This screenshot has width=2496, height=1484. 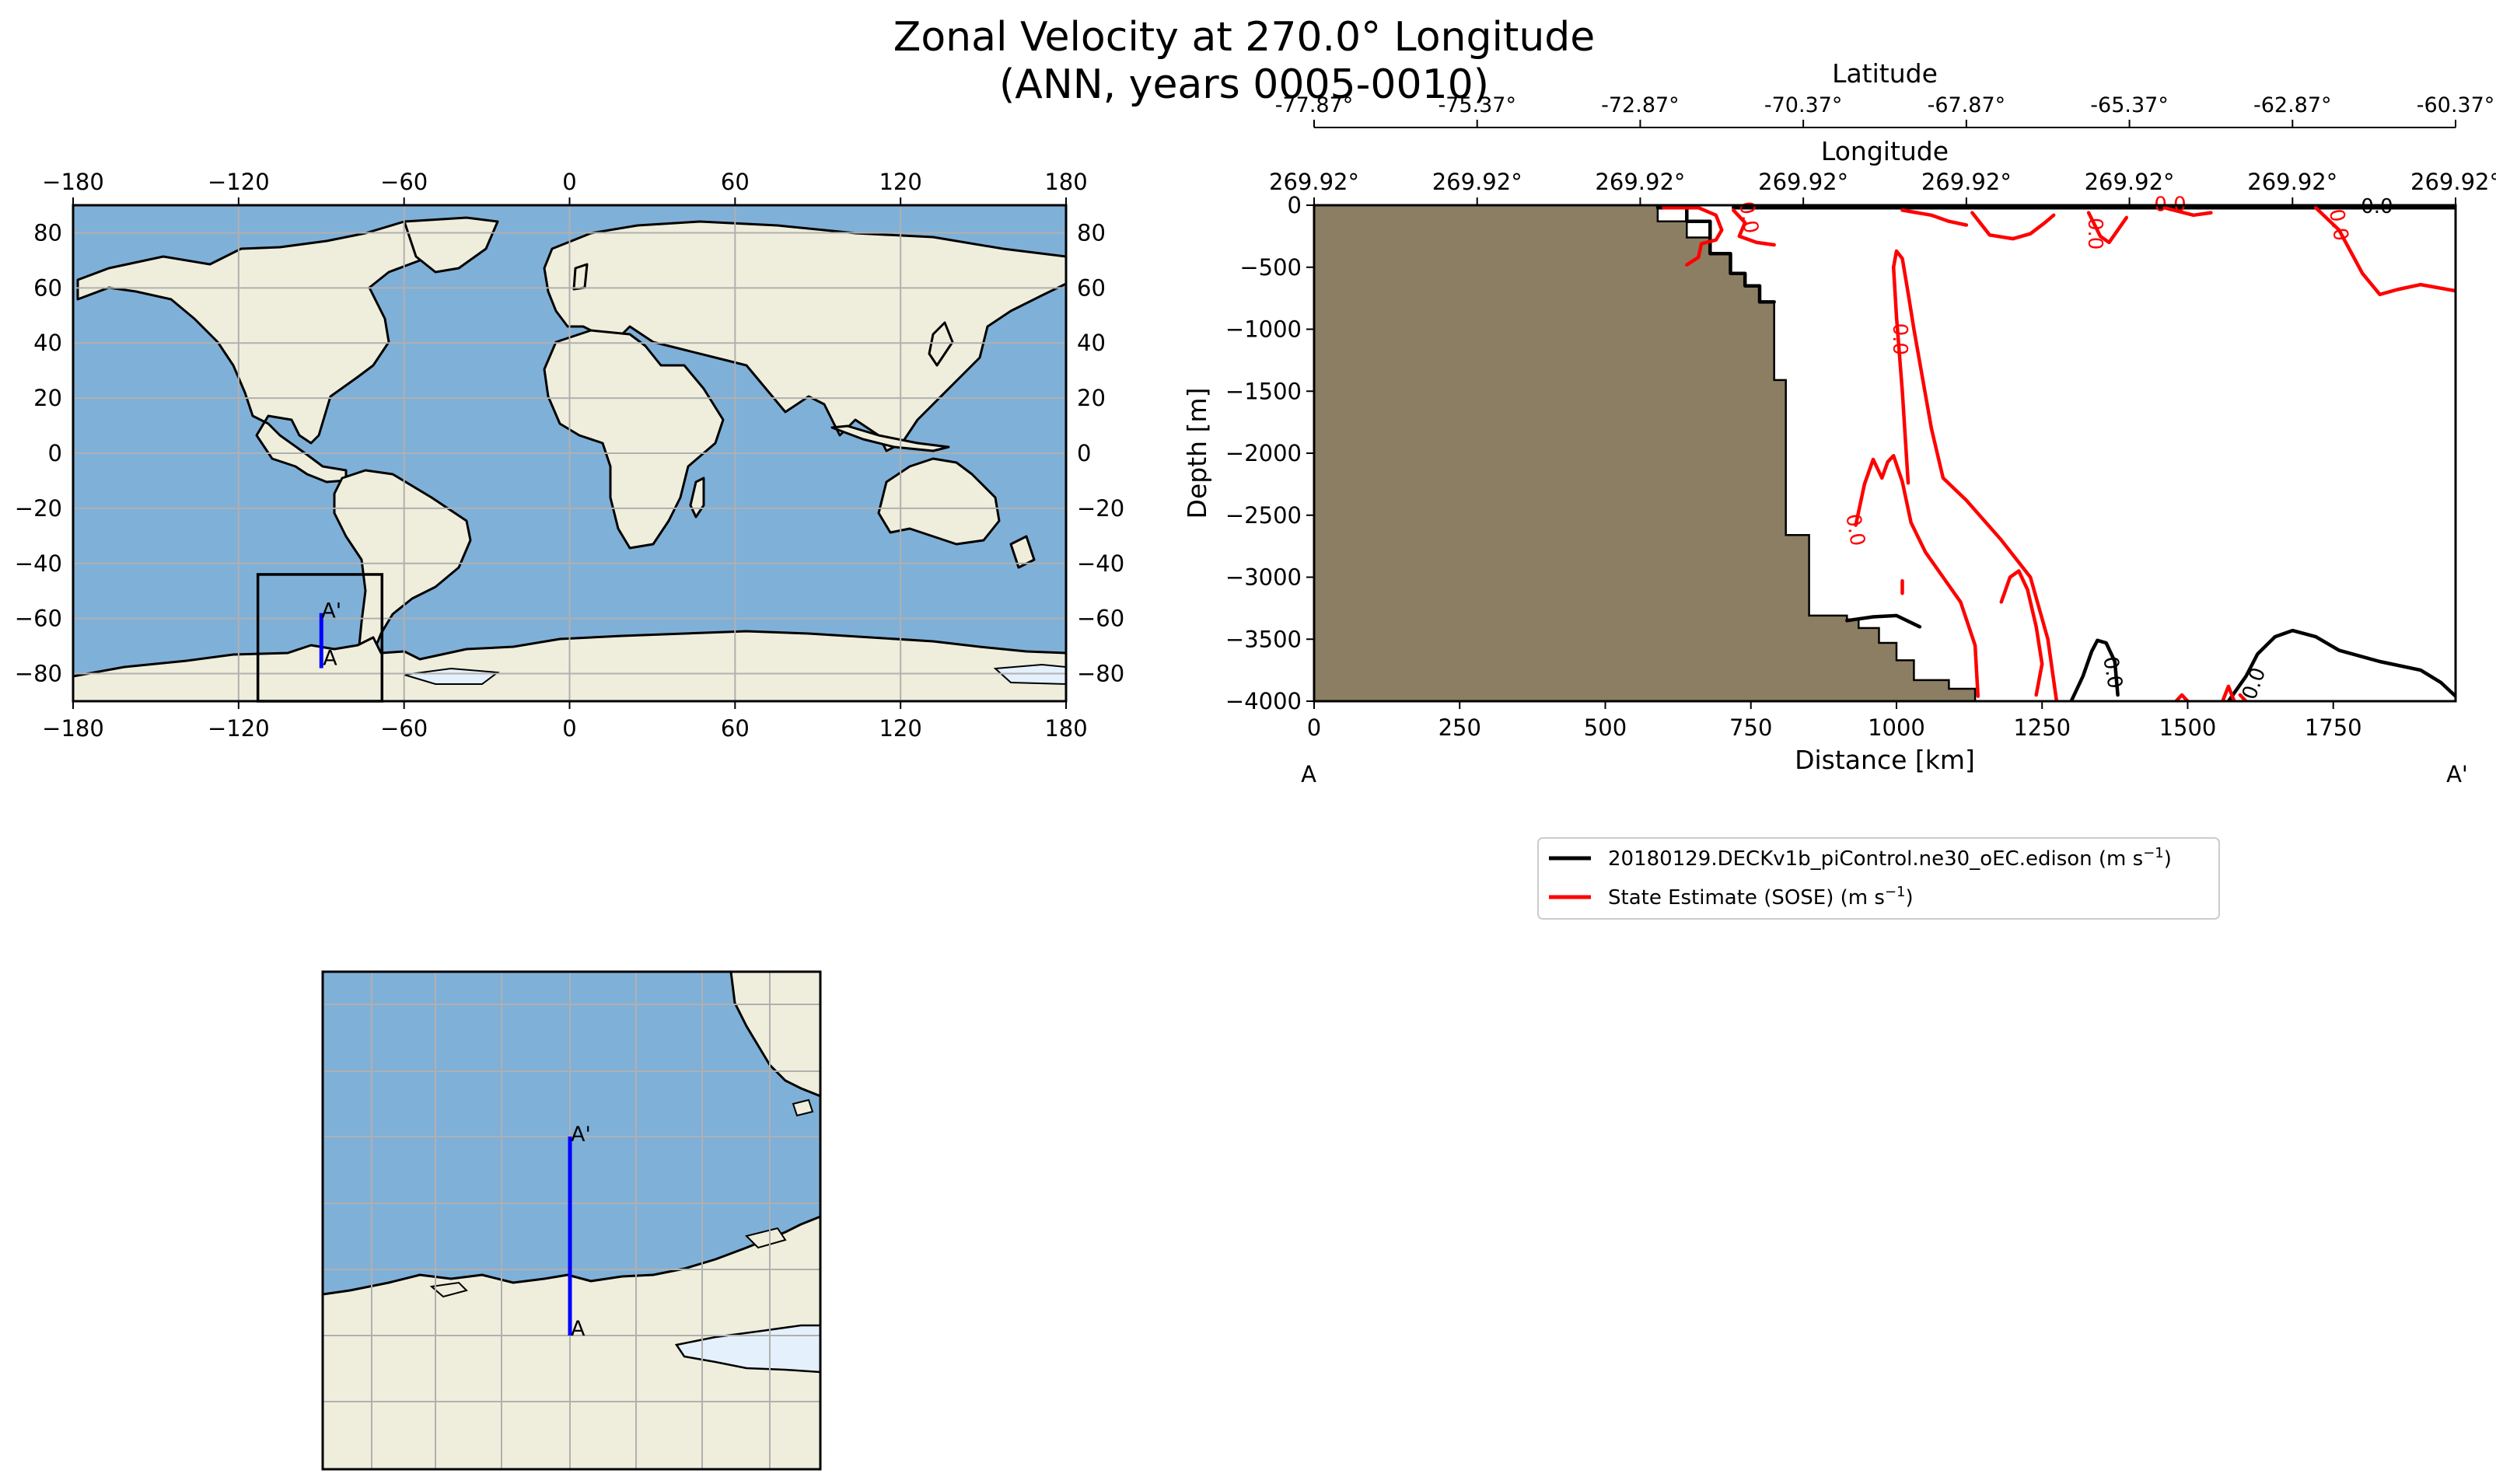 I want to click on global-map-right-lat-label: −40, so click(x=1100, y=563).